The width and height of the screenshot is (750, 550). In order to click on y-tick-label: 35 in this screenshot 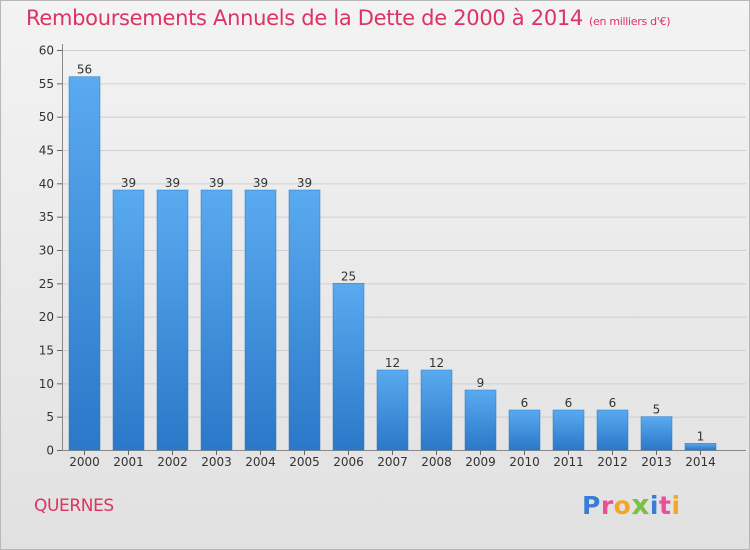, I will do `click(46, 217)`.